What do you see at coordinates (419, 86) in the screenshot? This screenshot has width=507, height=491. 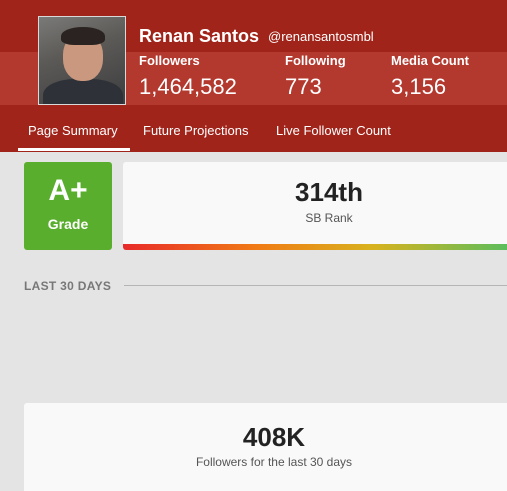 I see `stat-value: 3,156` at bounding box center [419, 86].